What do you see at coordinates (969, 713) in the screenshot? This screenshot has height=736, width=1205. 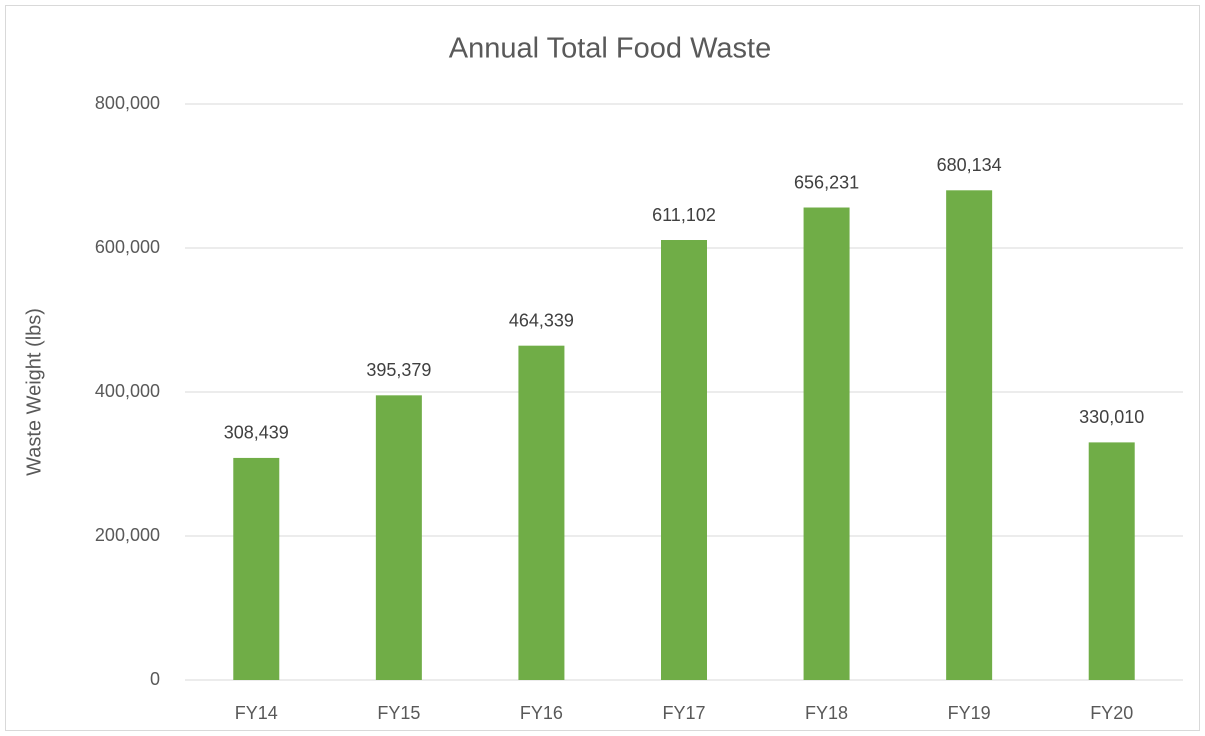 I see `x-tick-label: FY19` at bounding box center [969, 713].